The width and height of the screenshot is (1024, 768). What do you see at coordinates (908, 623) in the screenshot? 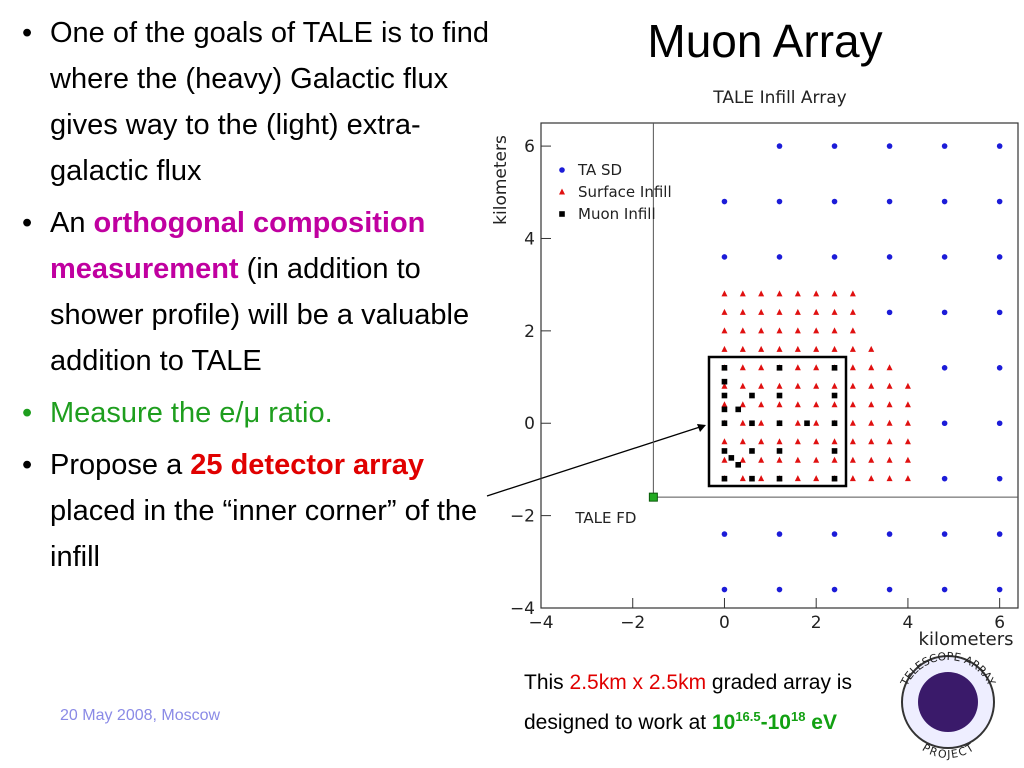
I see `x-tick-label: 4` at bounding box center [908, 623].